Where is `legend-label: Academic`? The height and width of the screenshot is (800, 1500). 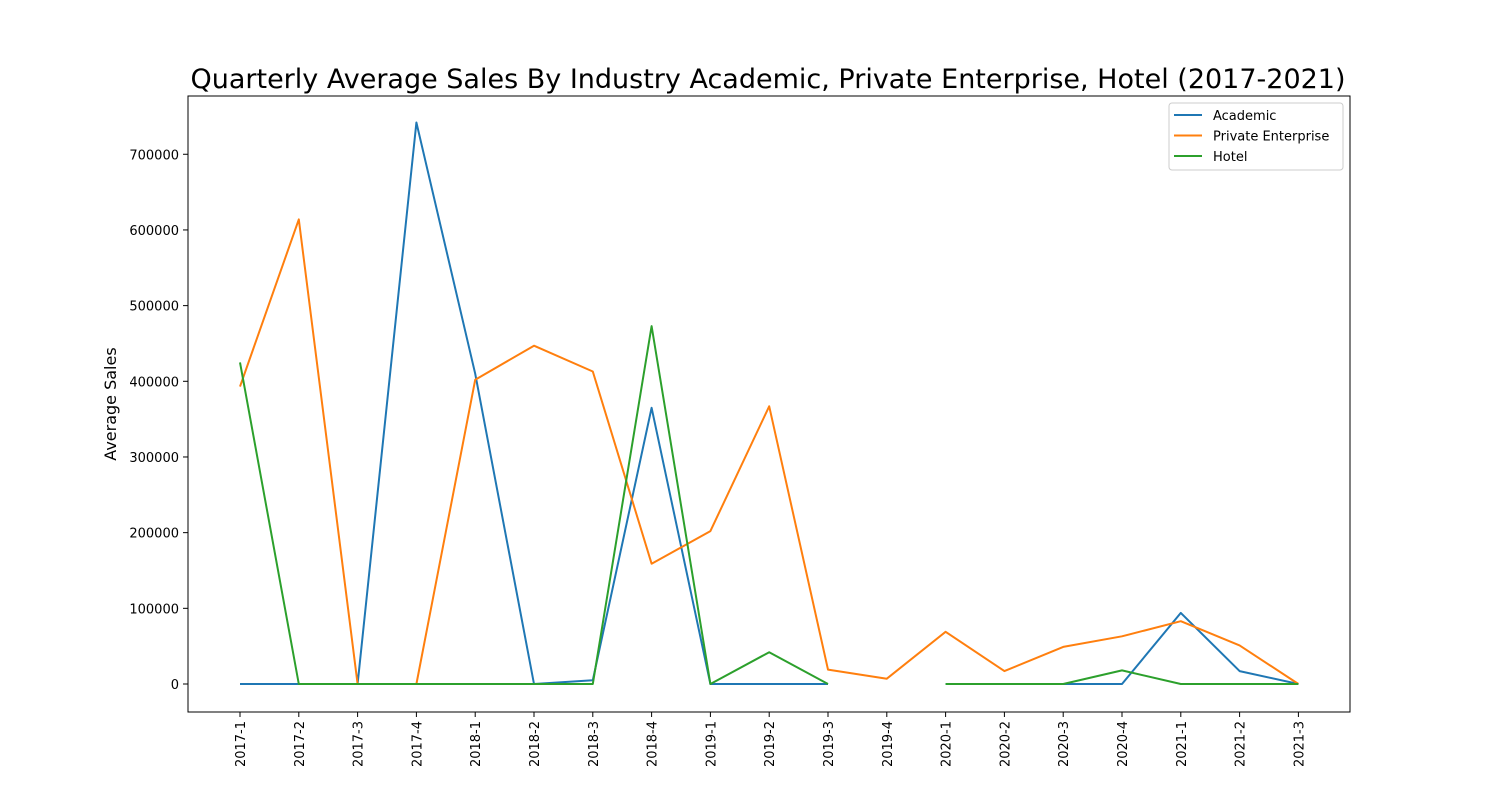
legend-label: Academic is located at coordinates (1244, 116).